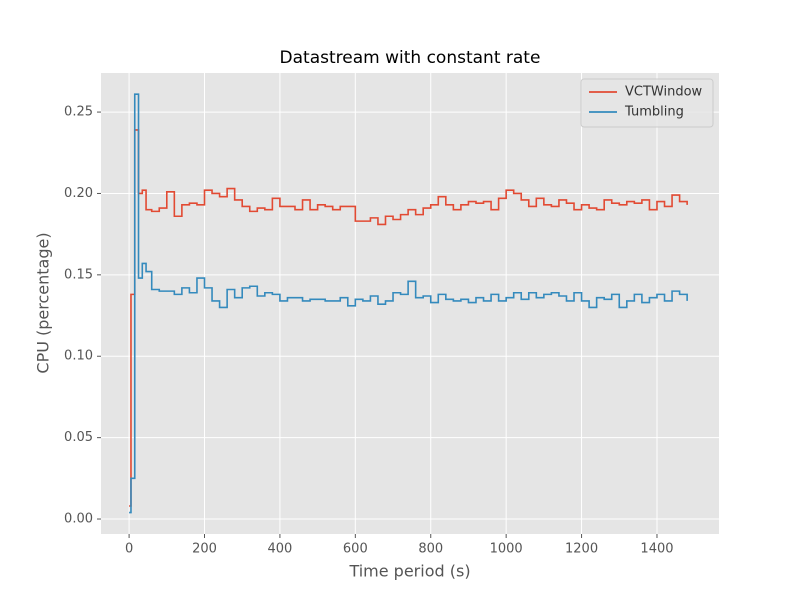 Image resolution: width=800 pixels, height=604 pixels. Describe the element at coordinates (78, 356) in the screenshot. I see `y-tick-label: 0.10` at that location.